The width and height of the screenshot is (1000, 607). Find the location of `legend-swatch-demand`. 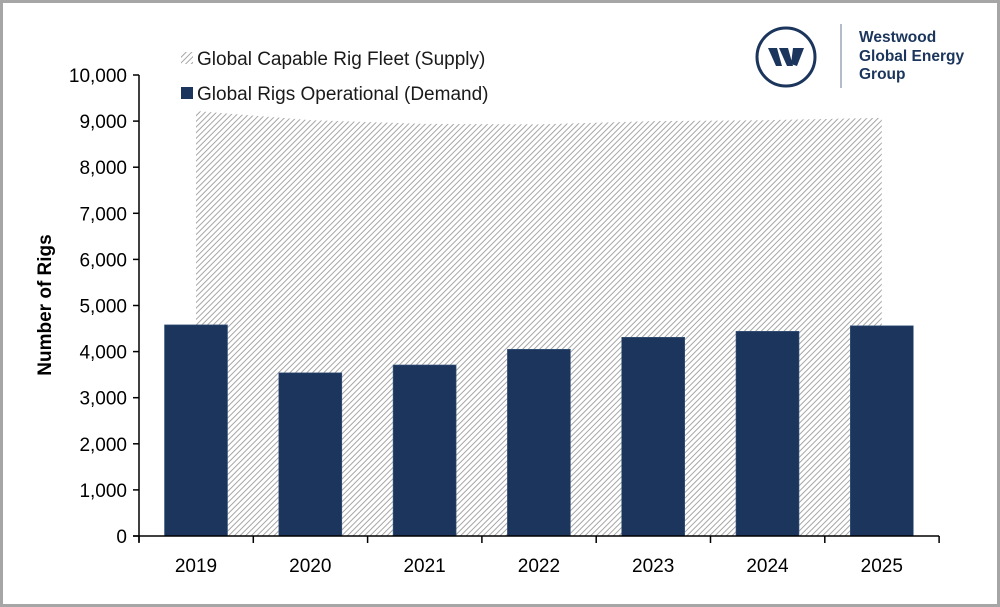

legend-swatch-demand is located at coordinates (187, 93).